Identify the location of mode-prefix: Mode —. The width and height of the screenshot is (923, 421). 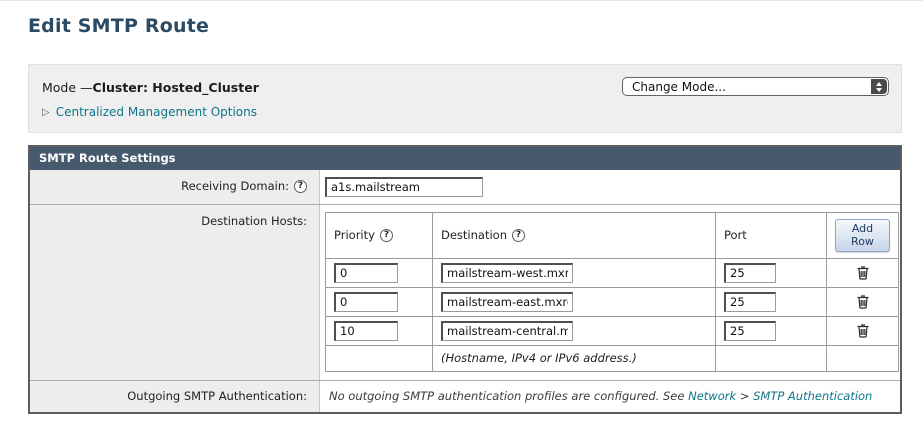
(67, 87).